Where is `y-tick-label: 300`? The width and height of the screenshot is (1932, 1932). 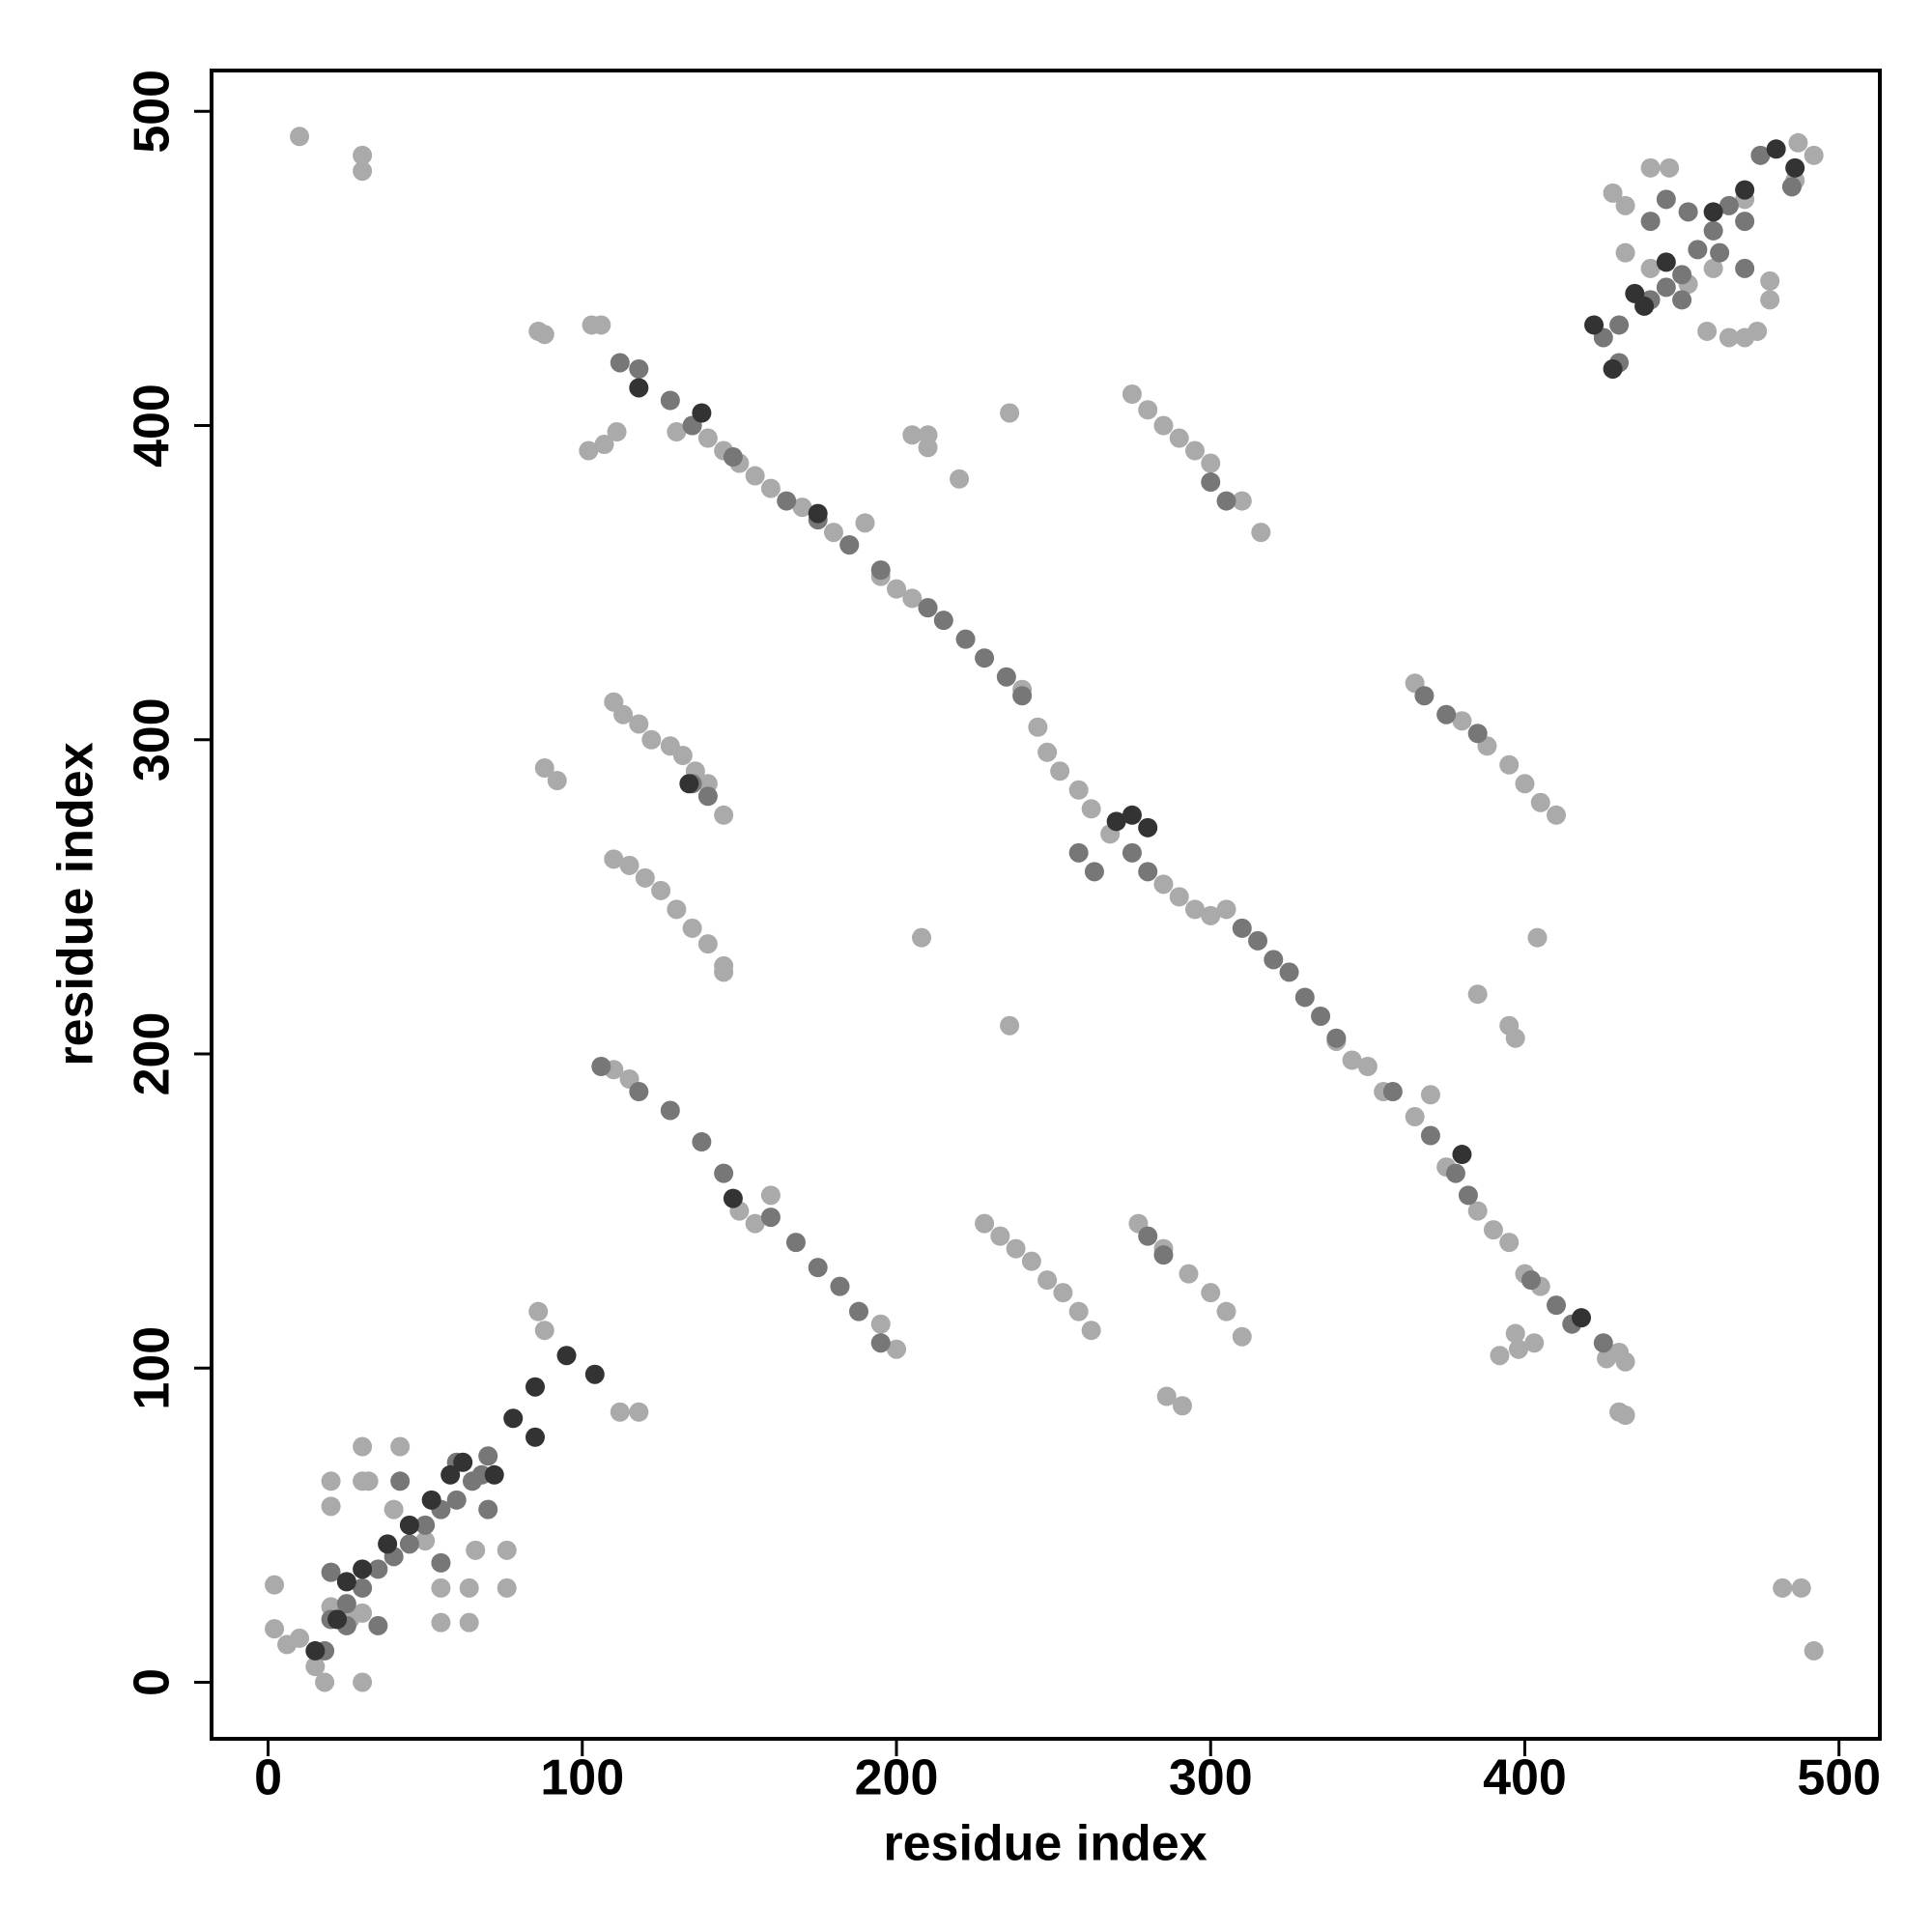 y-tick-label: 300 is located at coordinates (153, 739).